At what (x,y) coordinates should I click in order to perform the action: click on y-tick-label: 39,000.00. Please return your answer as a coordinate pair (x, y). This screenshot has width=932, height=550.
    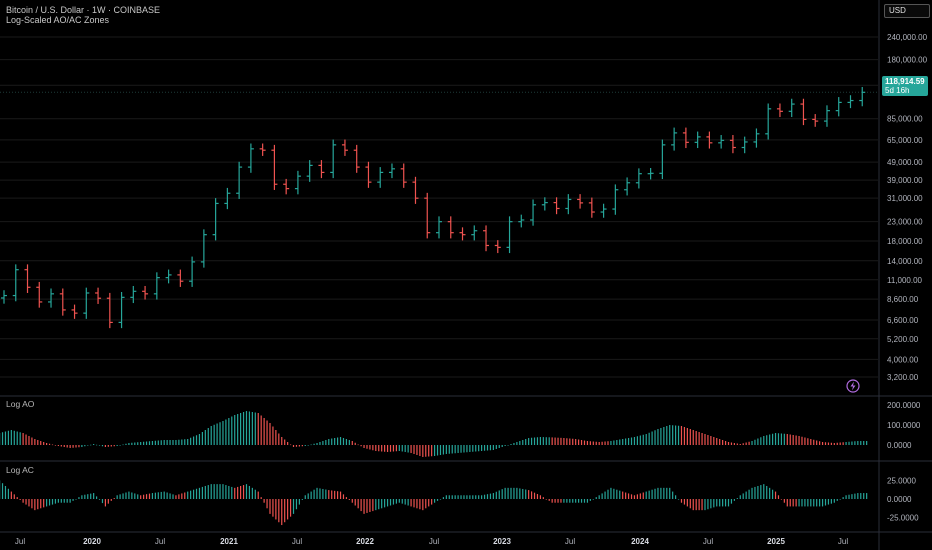
    Looking at the image, I should click on (905, 180).